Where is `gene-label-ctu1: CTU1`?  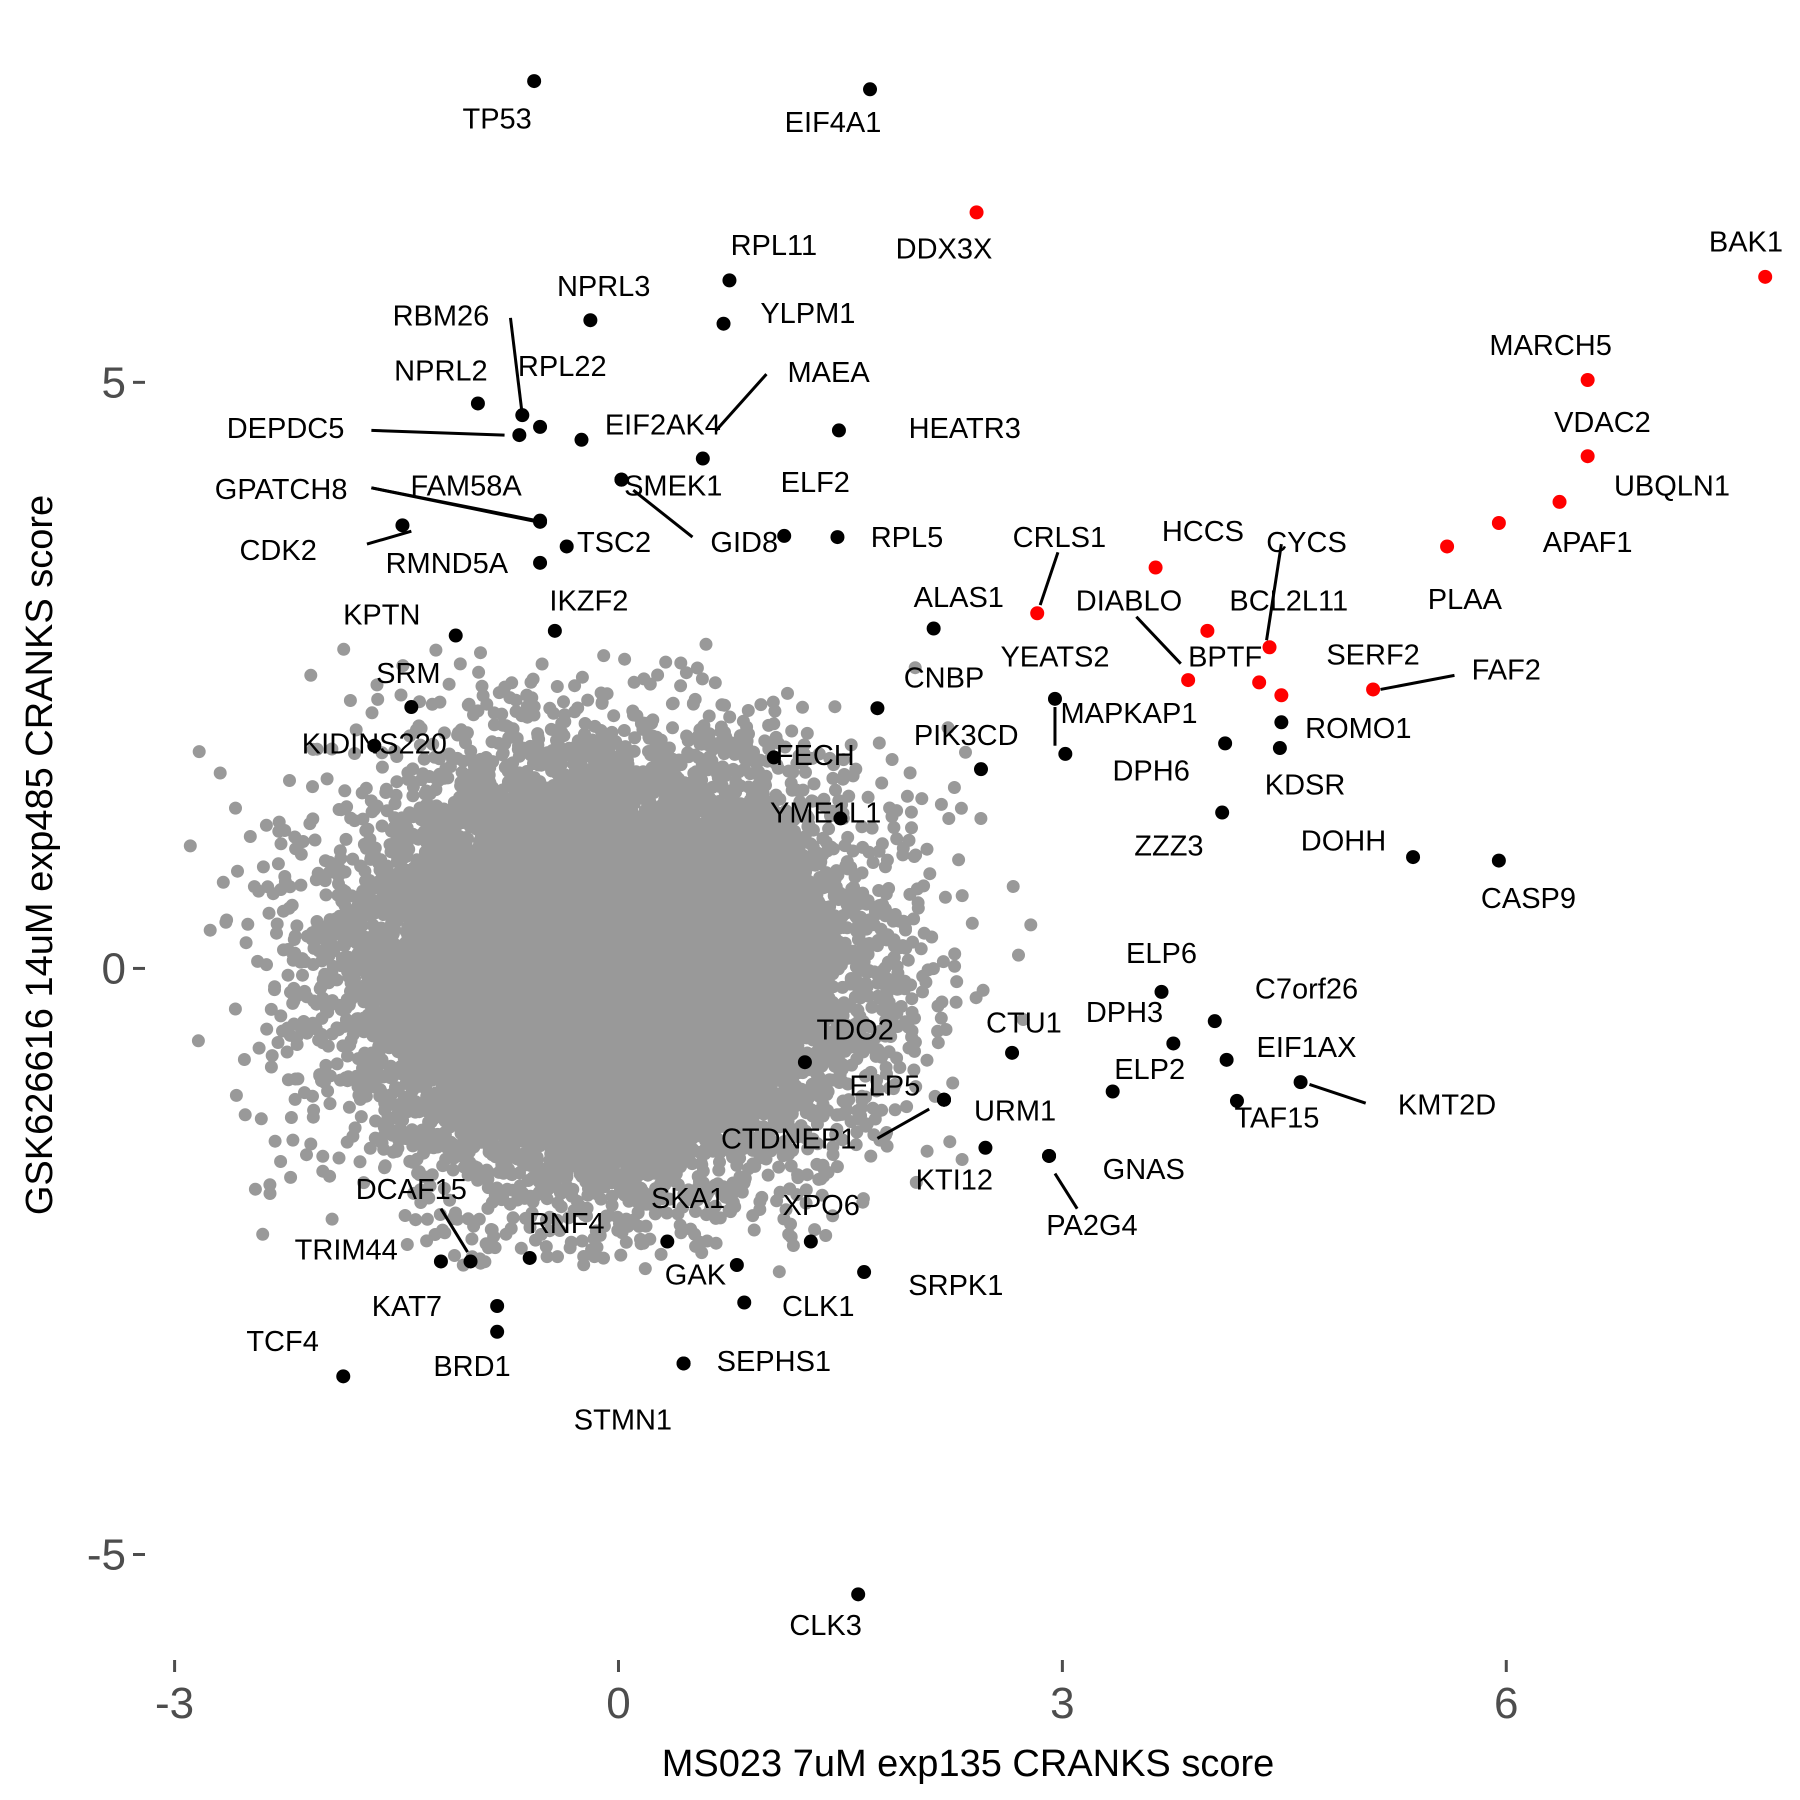
gene-label-ctu1: CTU1 is located at coordinates (1024, 1023).